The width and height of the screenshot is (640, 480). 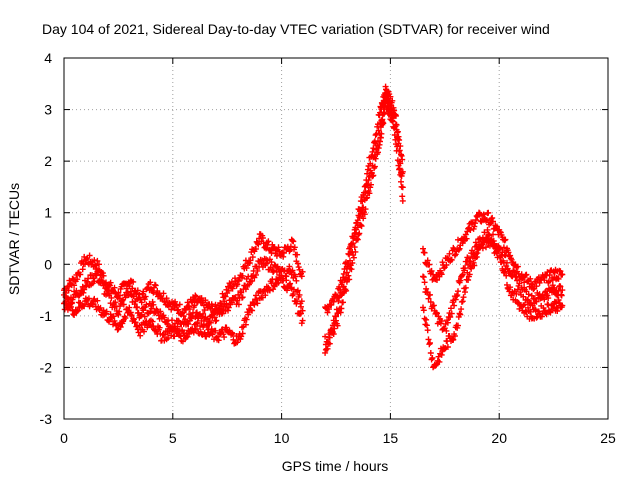 What do you see at coordinates (48, 213) in the screenshot?
I see `y-tick-label: 1` at bounding box center [48, 213].